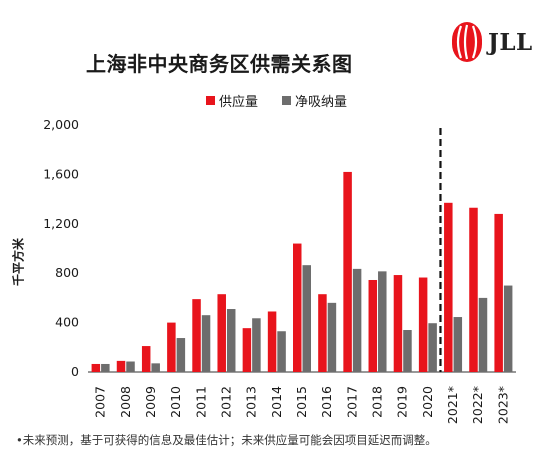 This screenshot has width=554, height=463. What do you see at coordinates (251, 402) in the screenshot?
I see `x-tick-label: 2013` at bounding box center [251, 402].